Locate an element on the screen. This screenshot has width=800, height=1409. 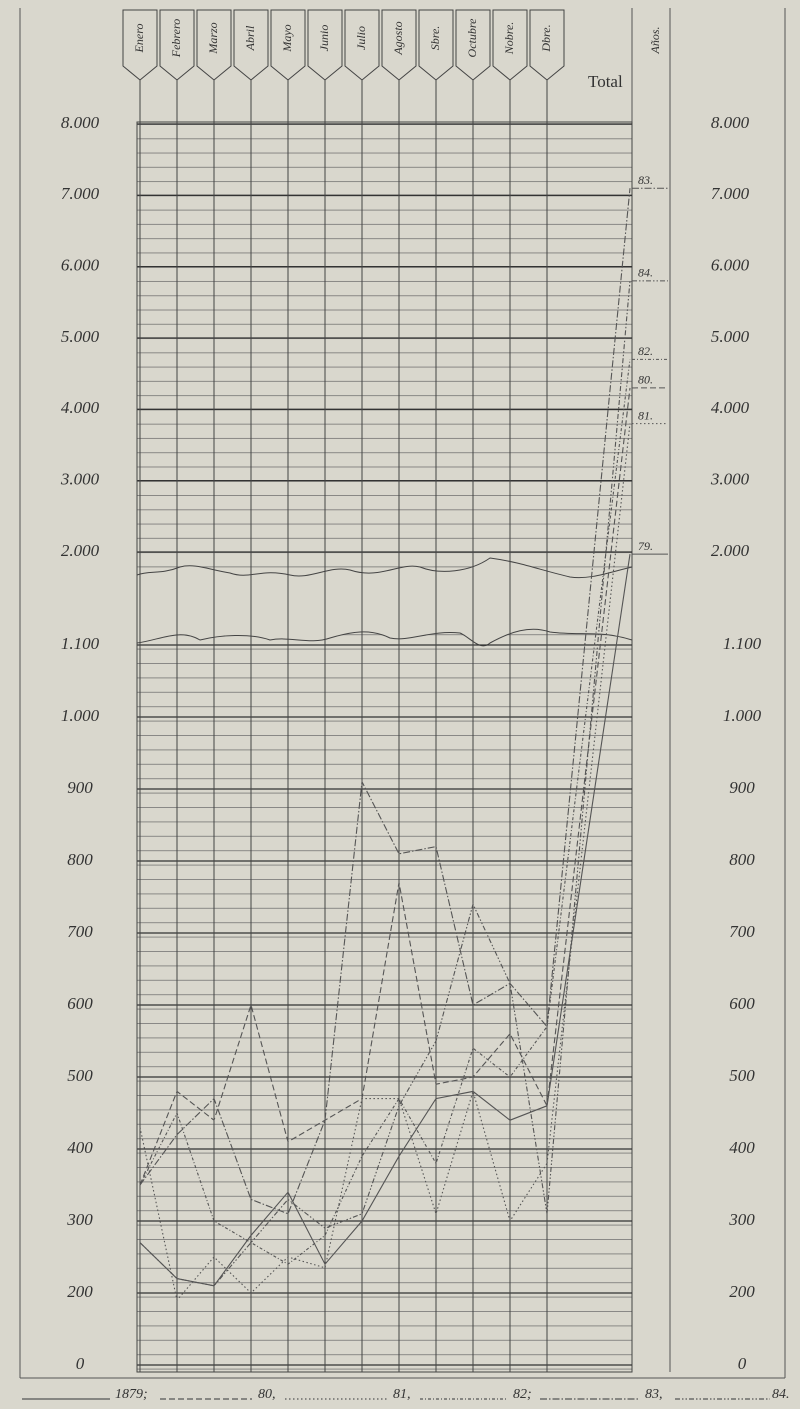
y-tick-label: 1.000 is located at coordinates (80, 715).